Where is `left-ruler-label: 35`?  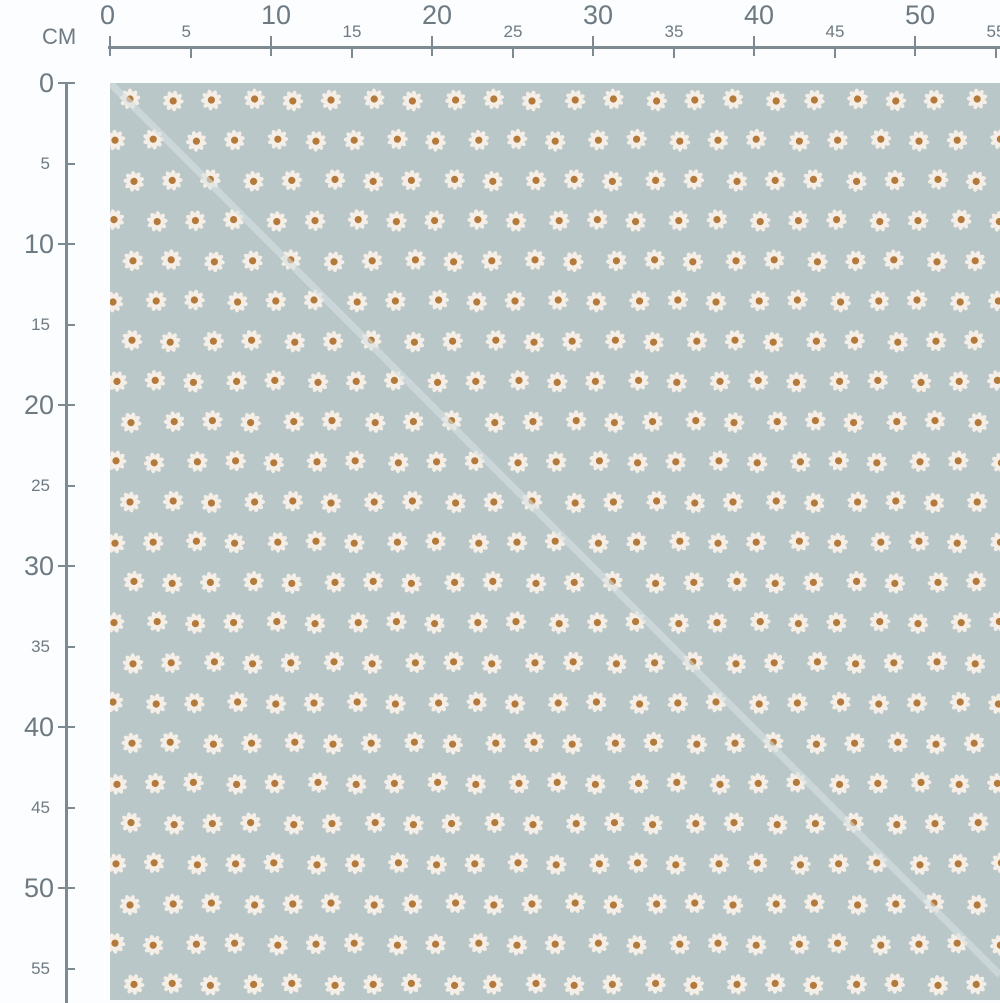 left-ruler-label: 35 is located at coordinates (40, 647).